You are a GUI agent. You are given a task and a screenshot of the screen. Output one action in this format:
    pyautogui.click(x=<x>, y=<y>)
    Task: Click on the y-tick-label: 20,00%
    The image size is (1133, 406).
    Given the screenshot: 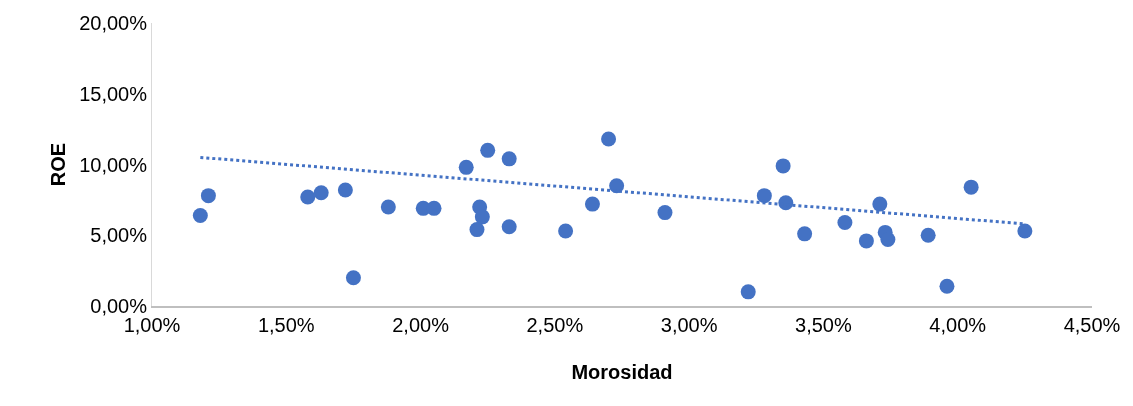 What is the action you would take?
    pyautogui.click(x=113, y=23)
    